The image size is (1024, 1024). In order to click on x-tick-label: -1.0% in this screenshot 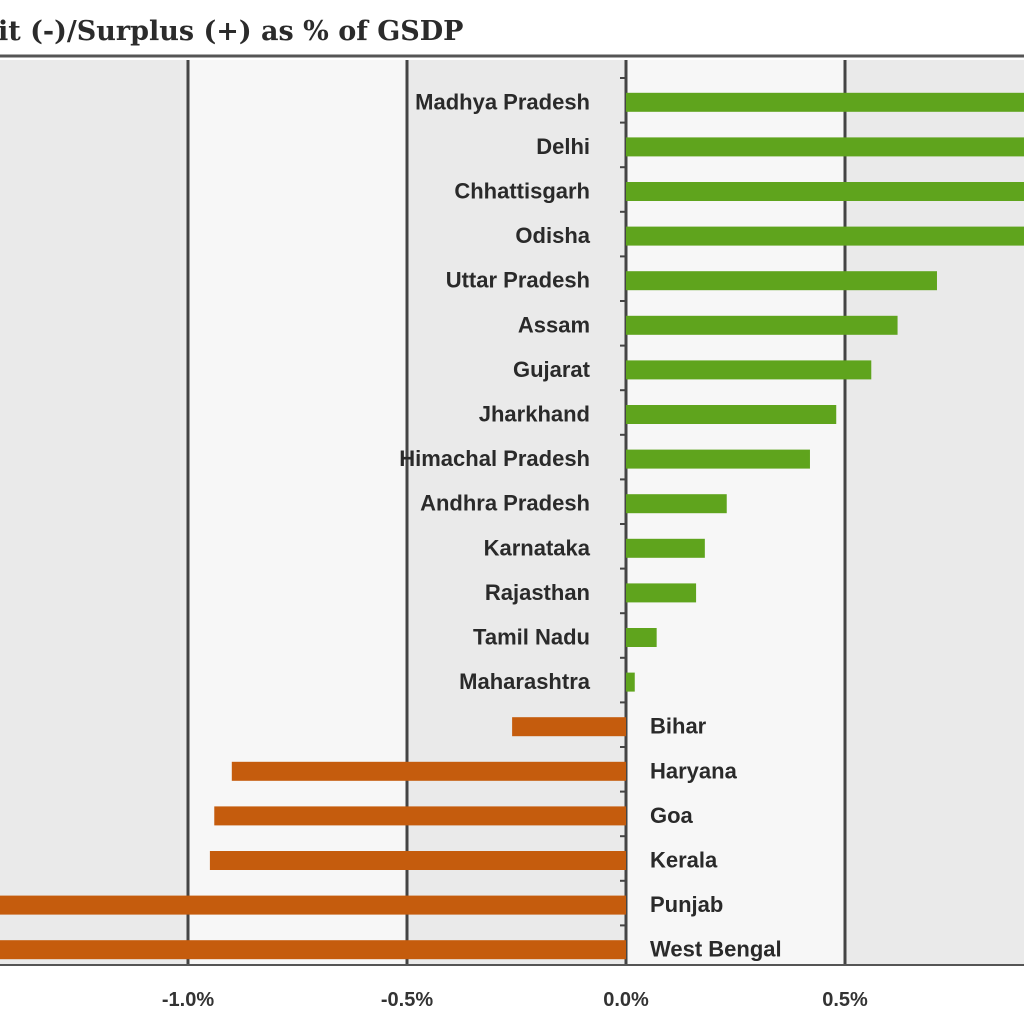, I will do `click(188, 1000)`.